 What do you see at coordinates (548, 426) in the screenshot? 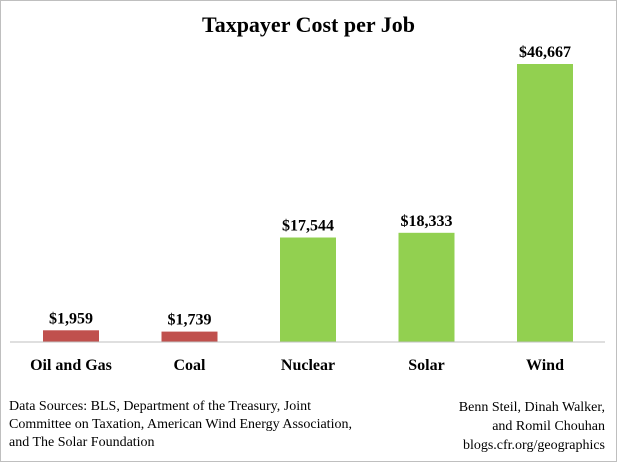
I see `authors-line: and Romil Chouhan` at bounding box center [548, 426].